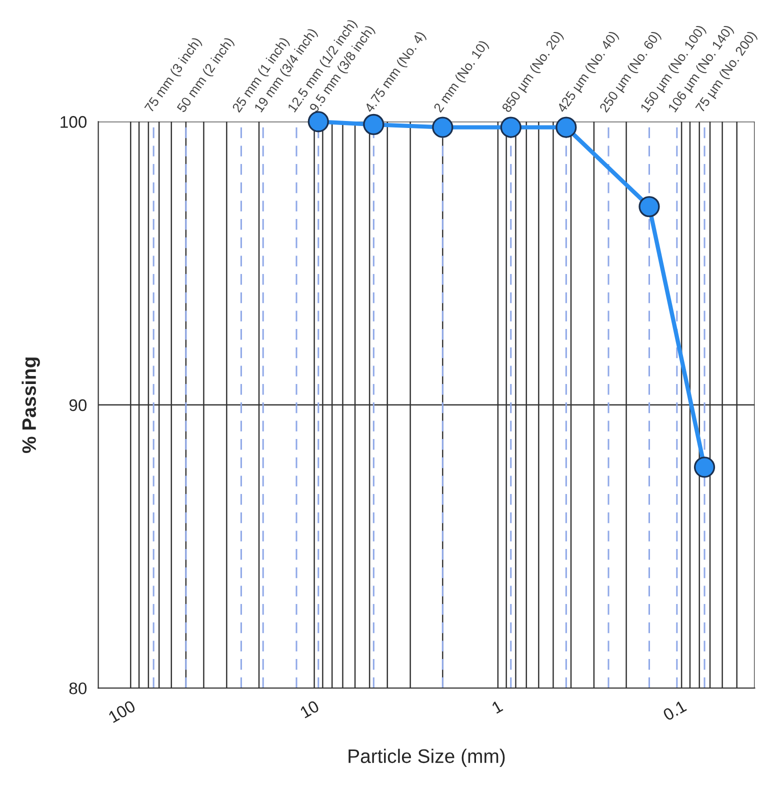 The image size is (774, 790). What do you see at coordinates (674, 711) in the screenshot?
I see `x-tick-label: 0.1` at bounding box center [674, 711].